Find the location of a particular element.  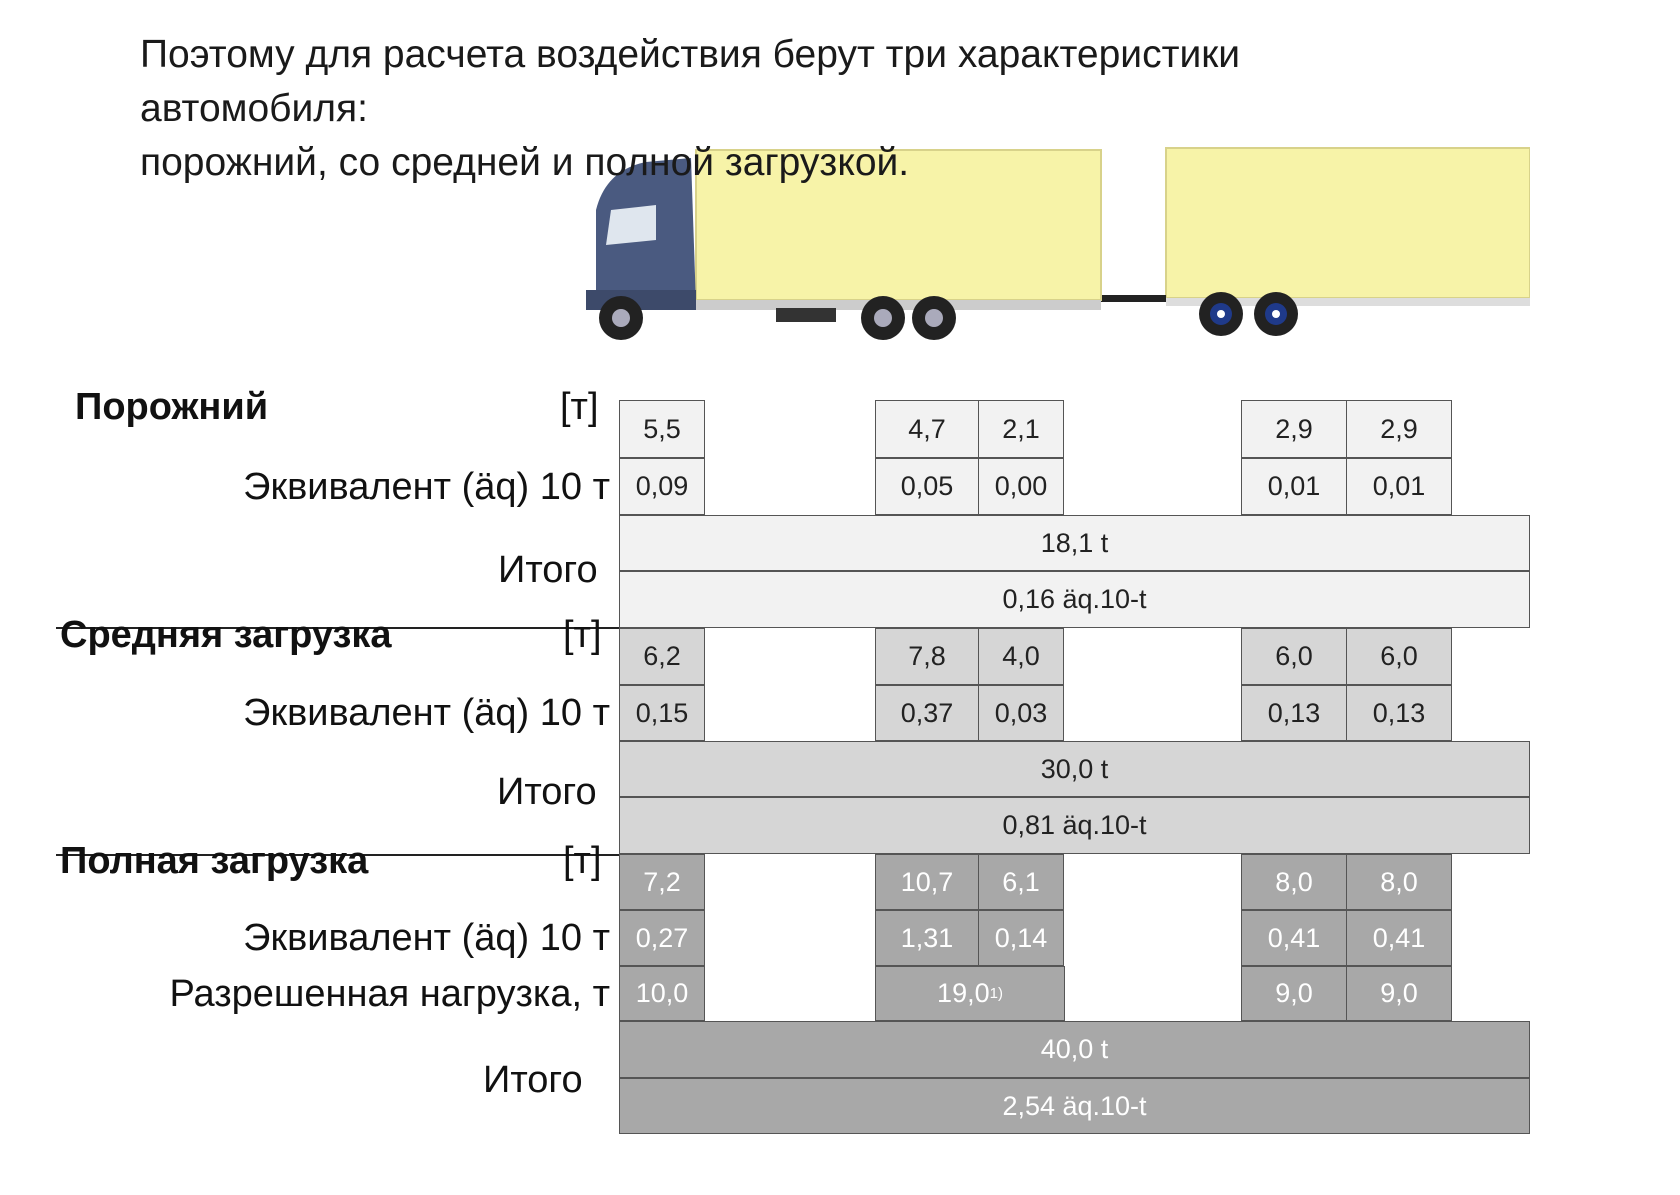

section-name: Порожний is located at coordinates (172, 407).